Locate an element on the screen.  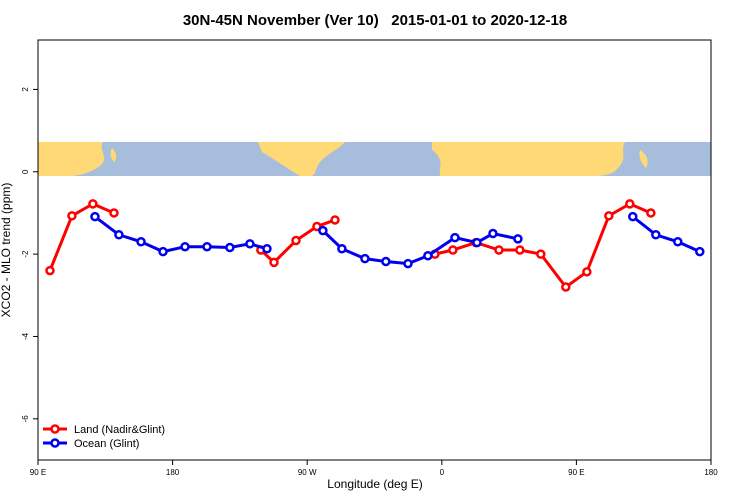
y-tick-label: 0 is located at coordinates (25, 171).